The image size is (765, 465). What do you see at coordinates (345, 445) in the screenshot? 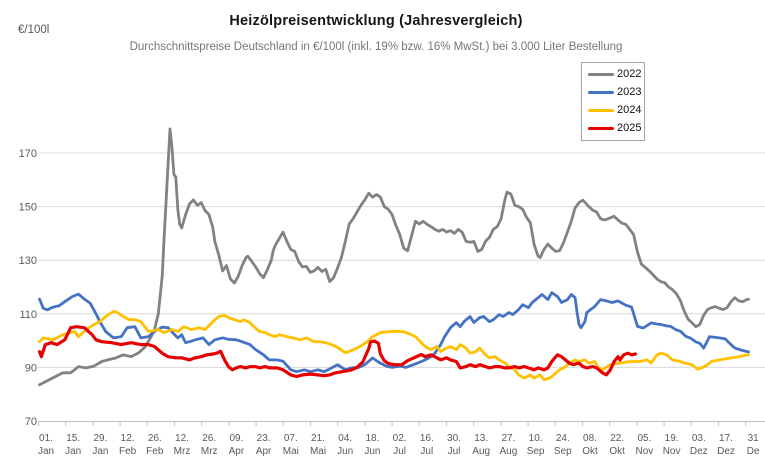
I see `x-tick-label-11: 04. Jun` at bounding box center [345, 445].